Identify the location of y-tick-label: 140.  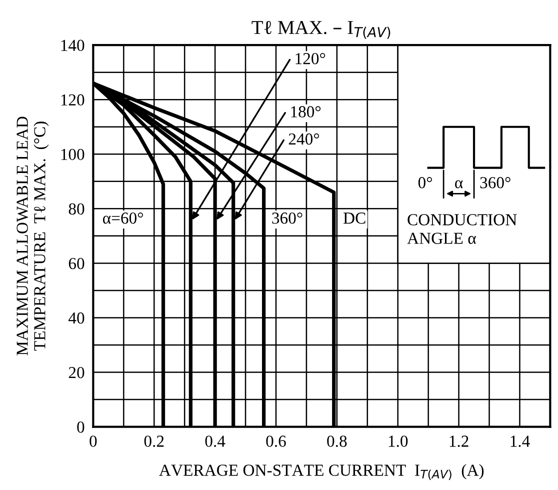
(72, 46).